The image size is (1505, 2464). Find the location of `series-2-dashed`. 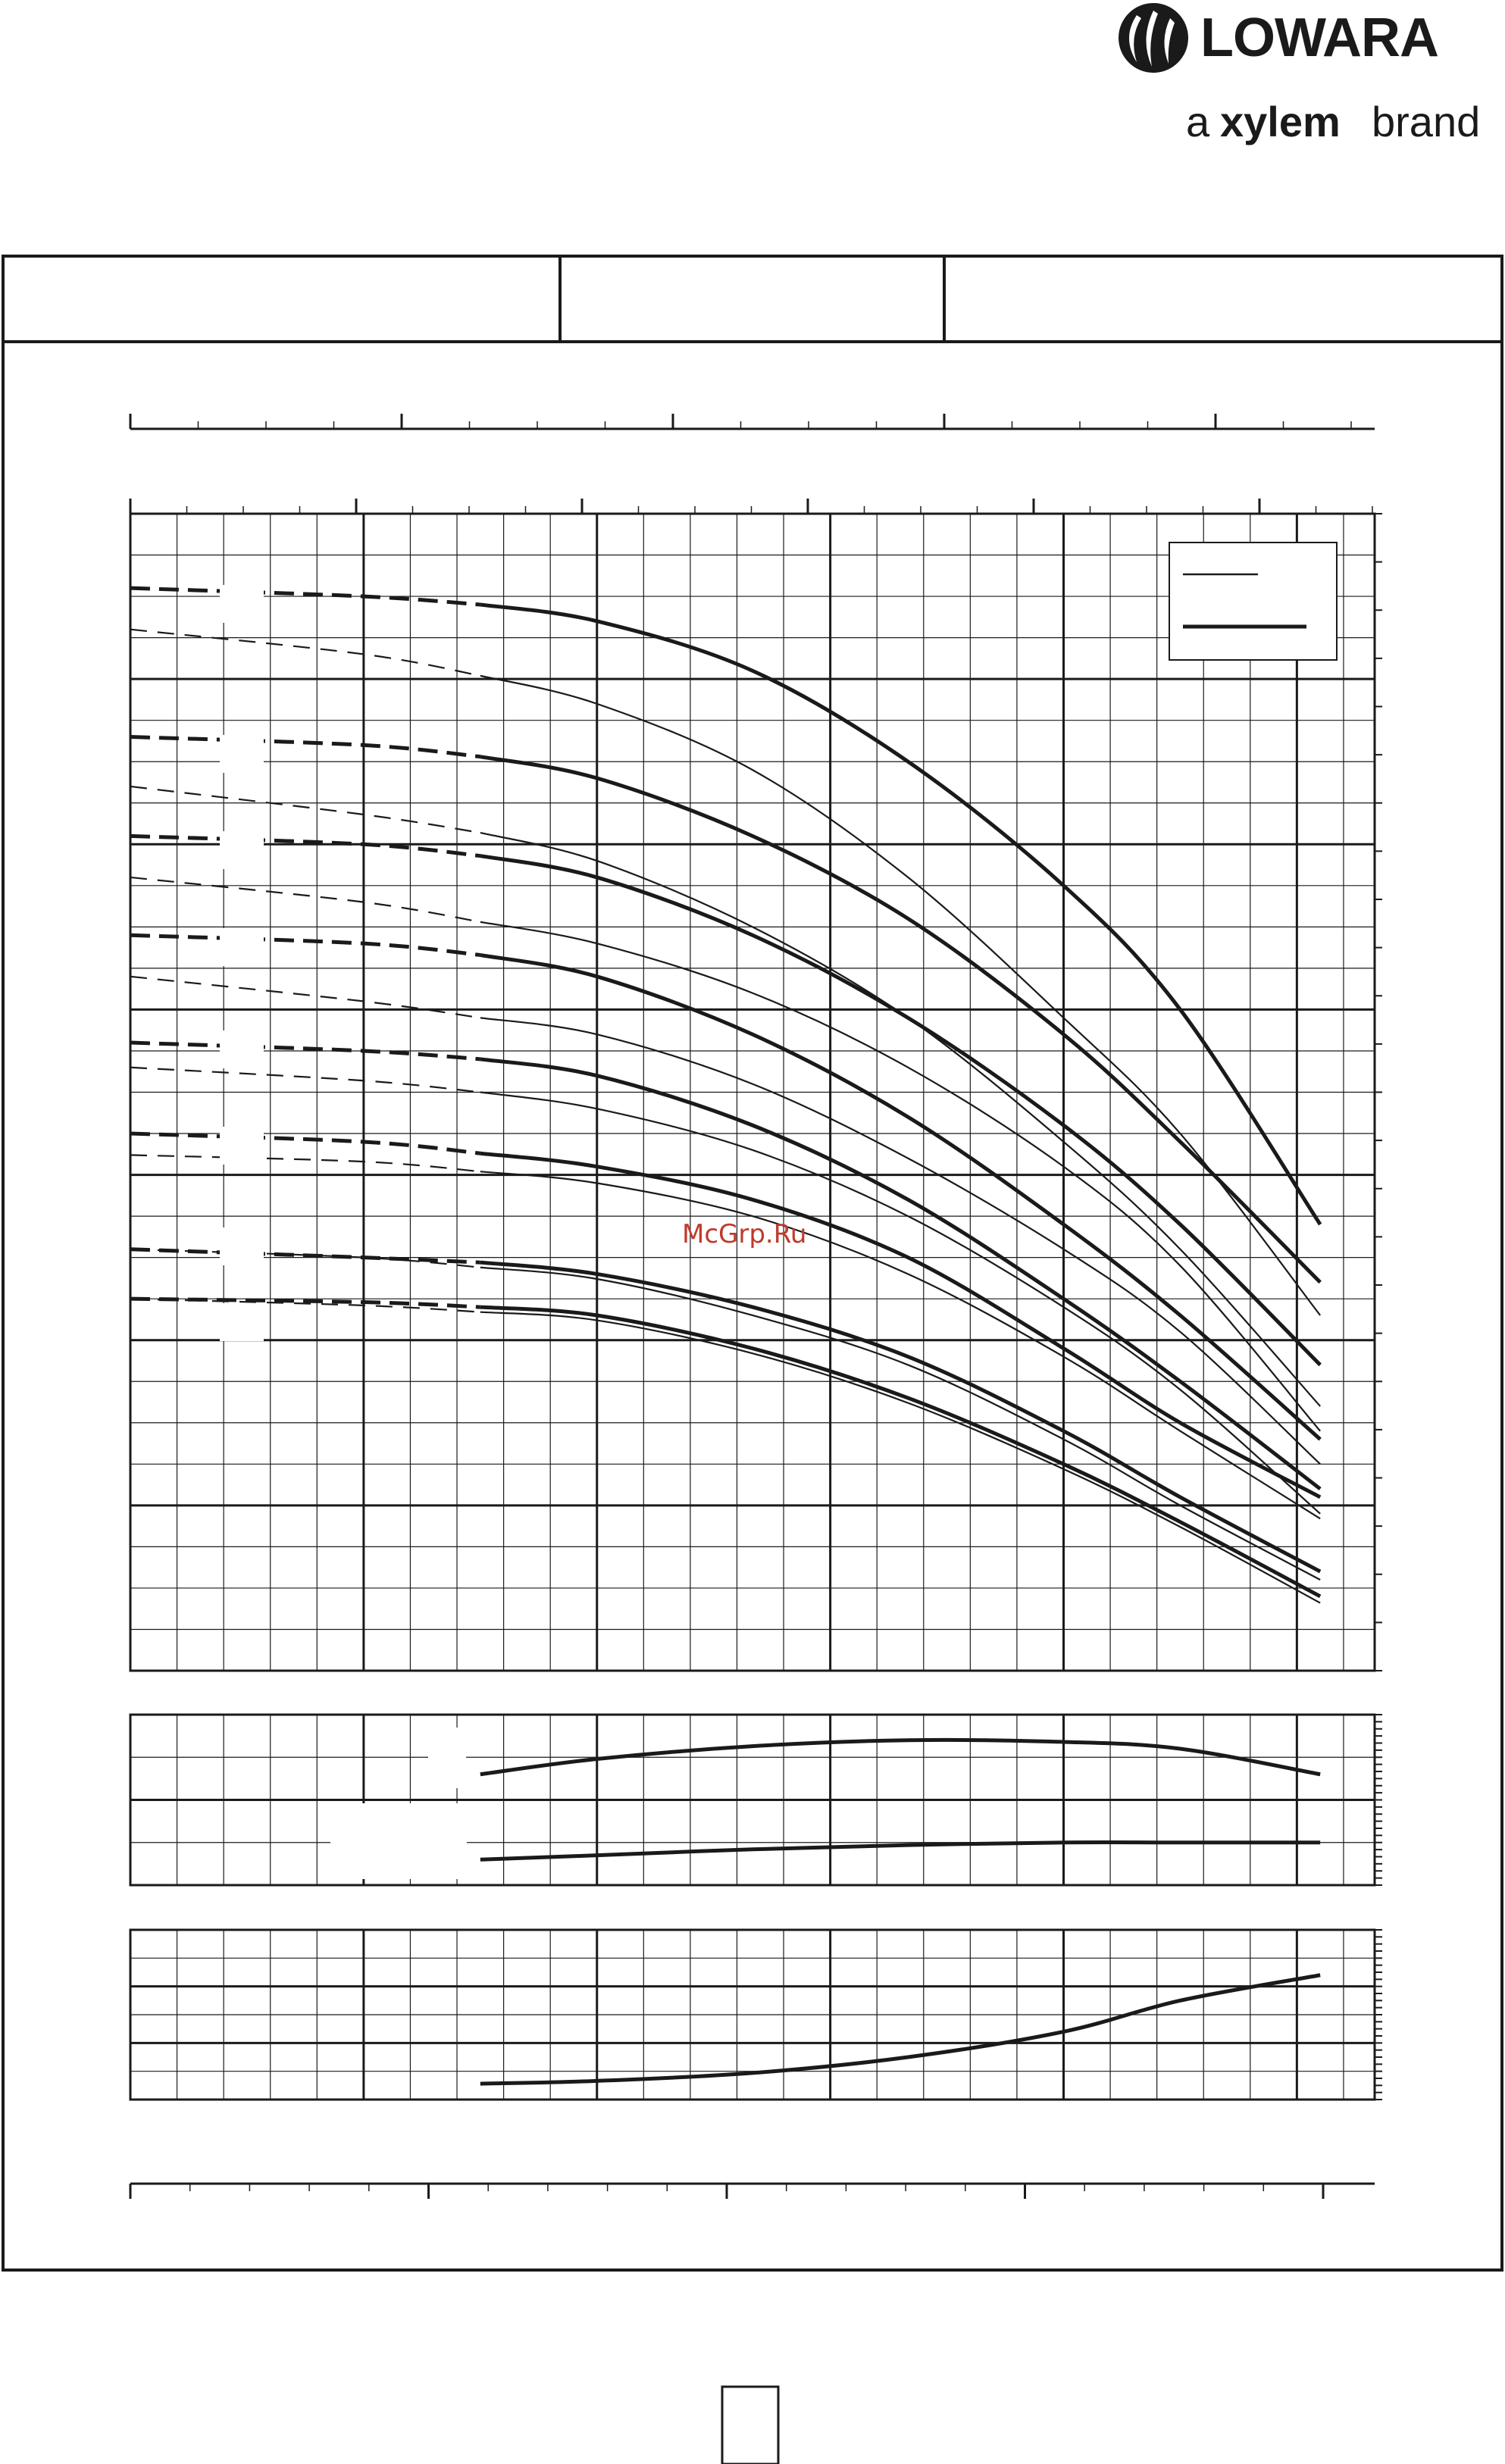

series-2-dashed is located at coordinates (305, 746).